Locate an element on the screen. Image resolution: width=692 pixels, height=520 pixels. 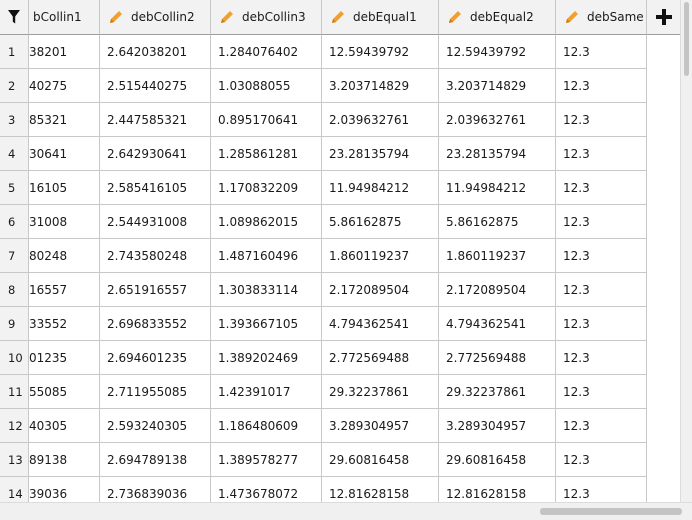
table-cell: 38201 is located at coordinates (64, 52).